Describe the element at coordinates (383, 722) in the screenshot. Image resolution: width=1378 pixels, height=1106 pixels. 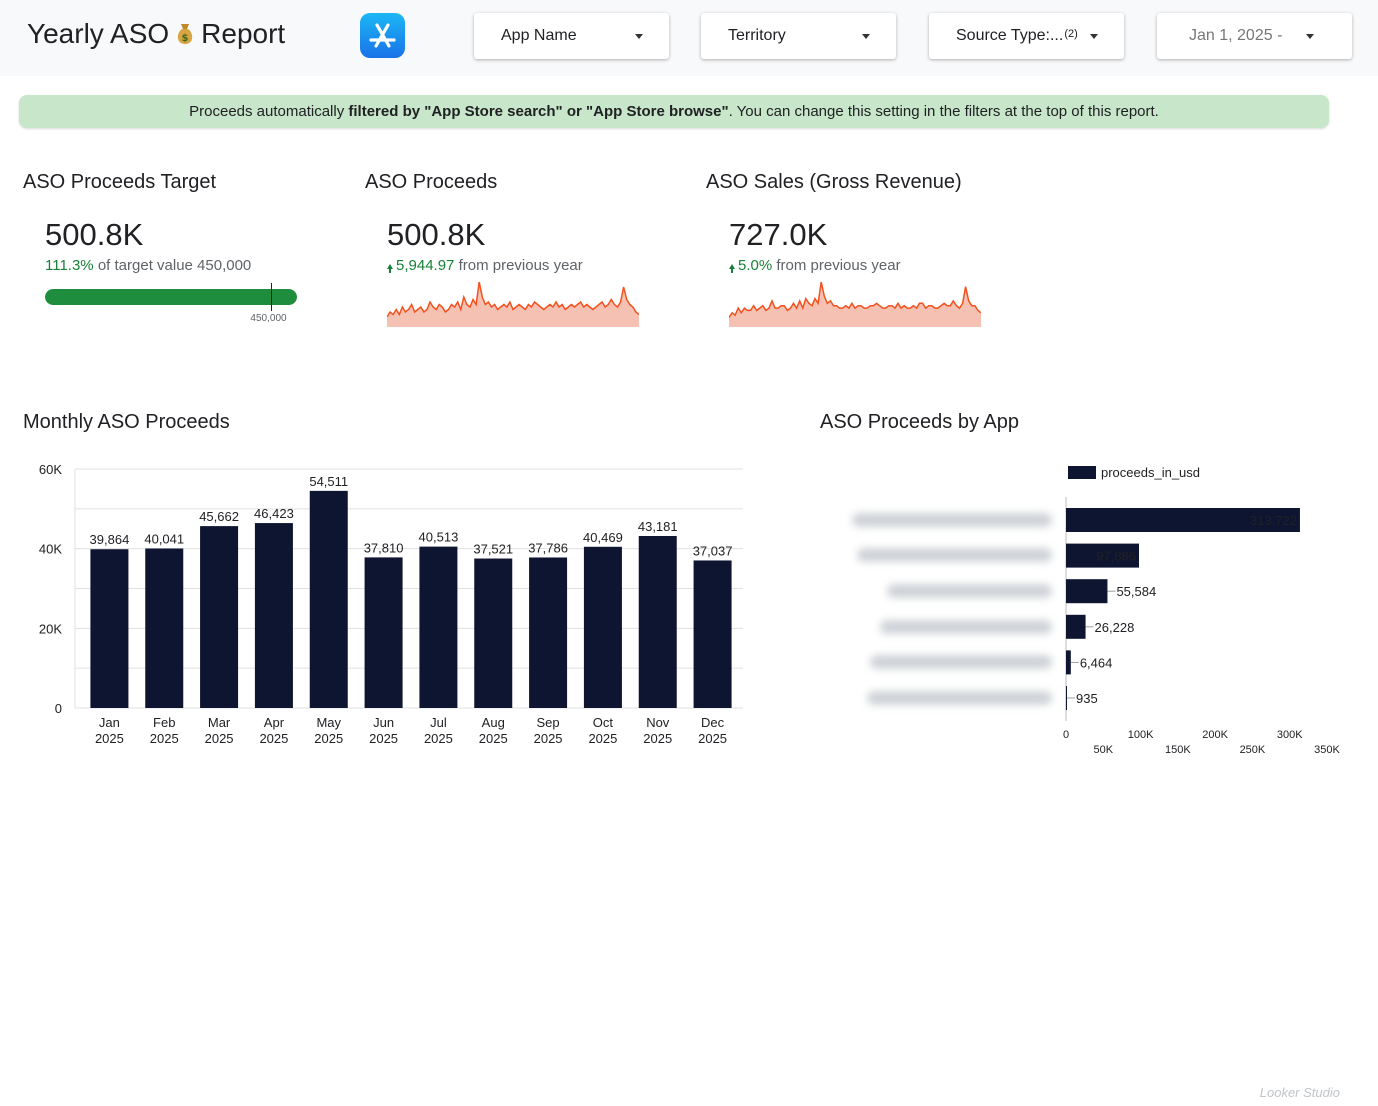
I see `x-tick-label: Jun` at that location.